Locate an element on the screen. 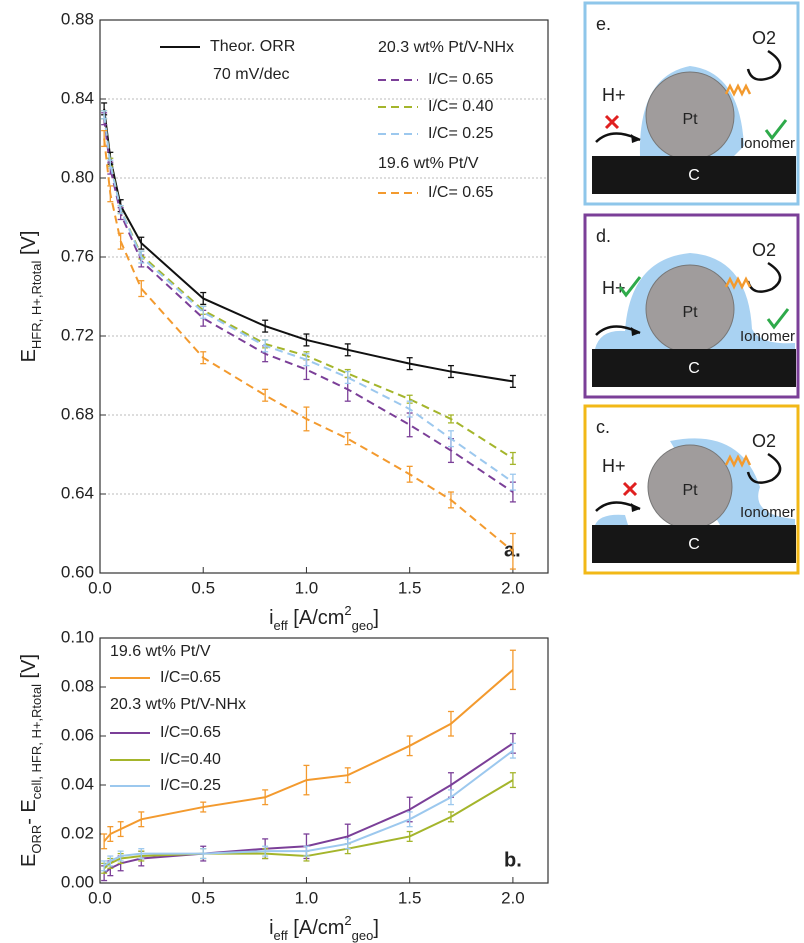 This screenshot has width=804, height=943. y-axis-label-part: - E is located at coordinates (29, 812).